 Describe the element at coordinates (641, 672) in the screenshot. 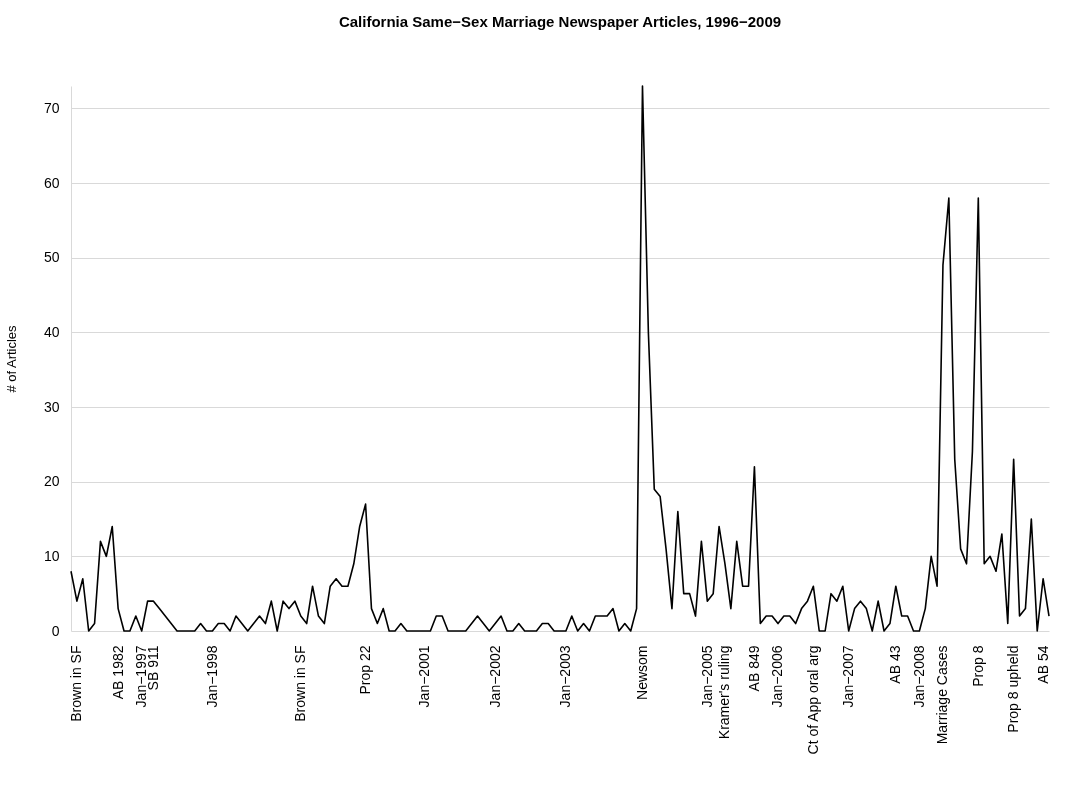

I see `x-tick-label: Newsom` at that location.